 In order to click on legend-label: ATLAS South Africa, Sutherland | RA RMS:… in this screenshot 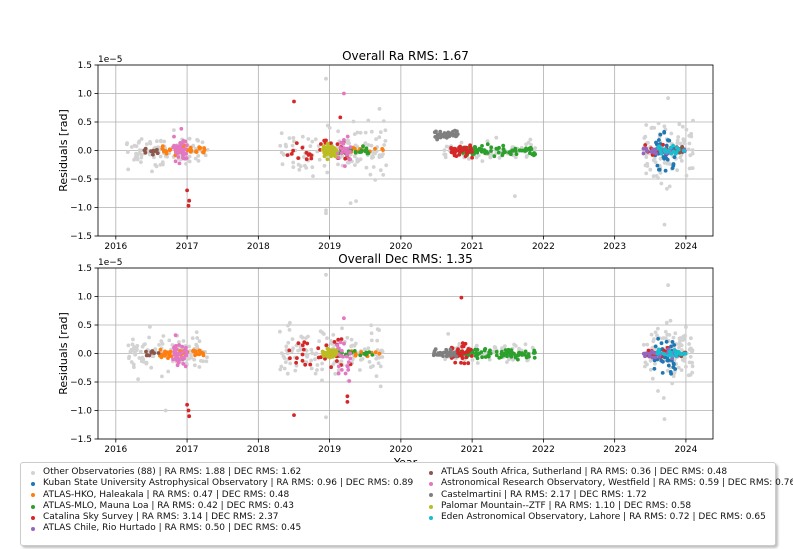, I will do `click(584, 472)`.